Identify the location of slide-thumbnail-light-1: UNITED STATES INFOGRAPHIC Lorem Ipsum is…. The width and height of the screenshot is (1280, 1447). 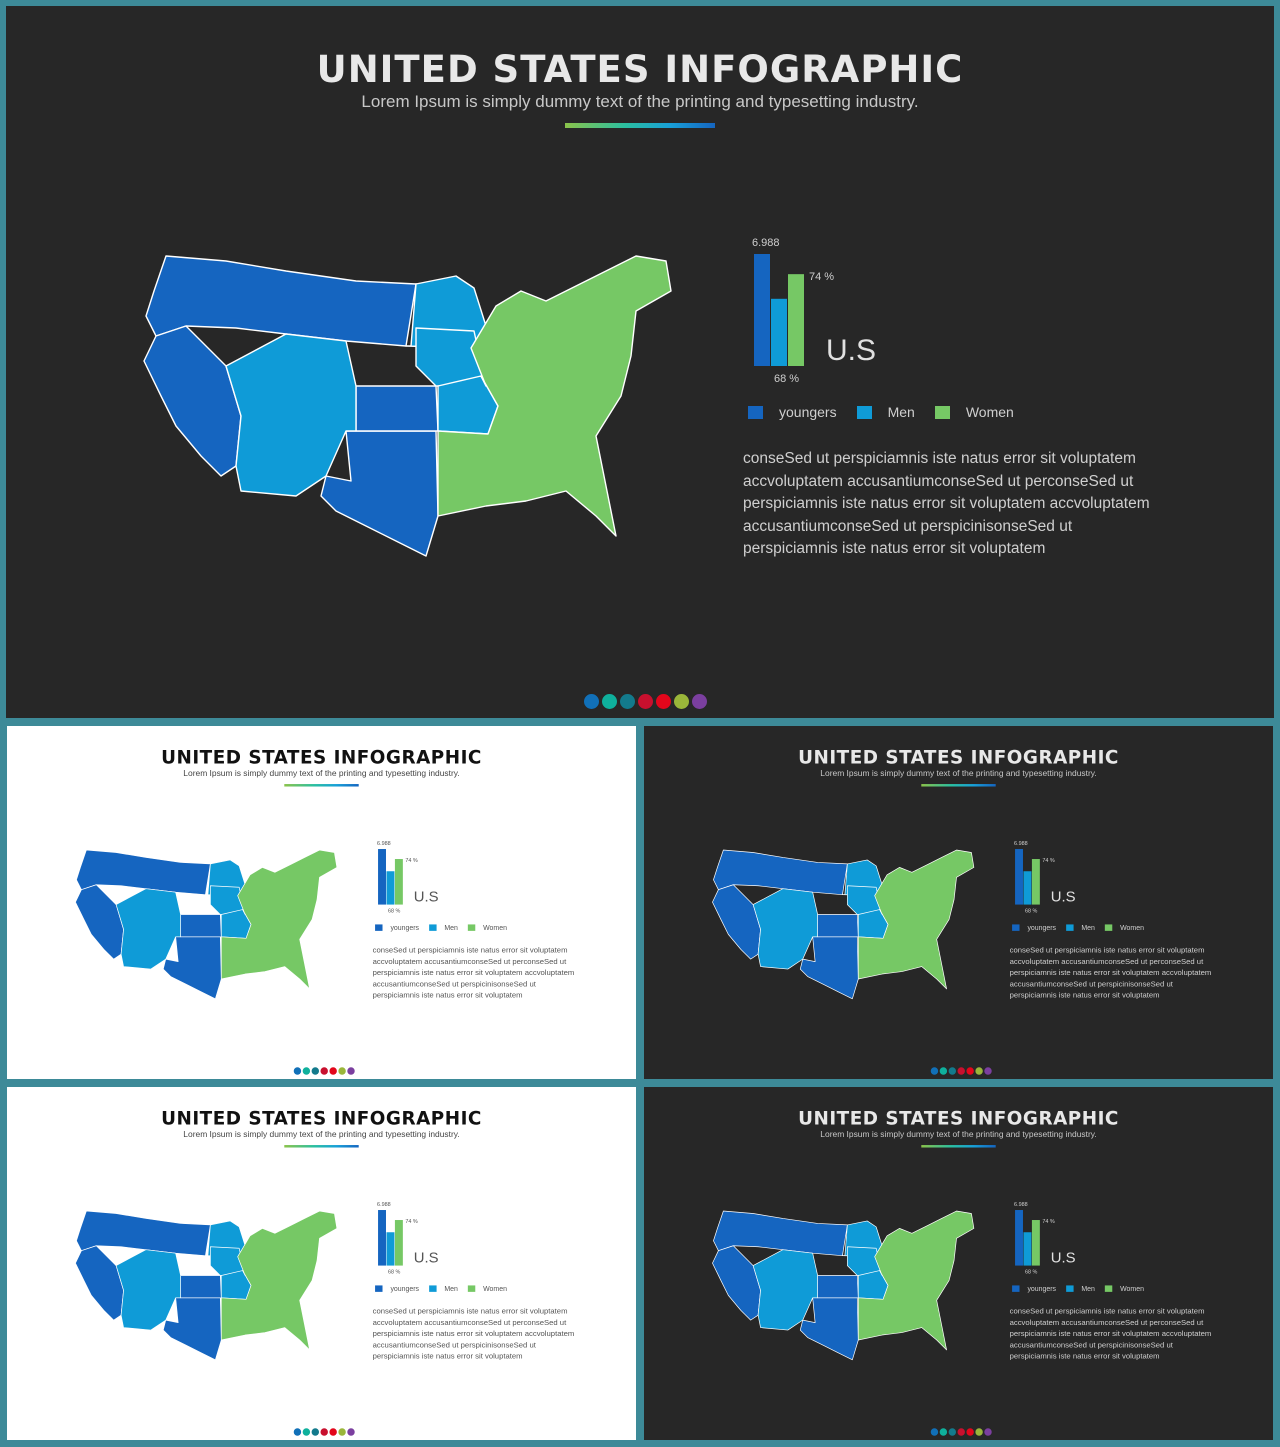
(321, 902).